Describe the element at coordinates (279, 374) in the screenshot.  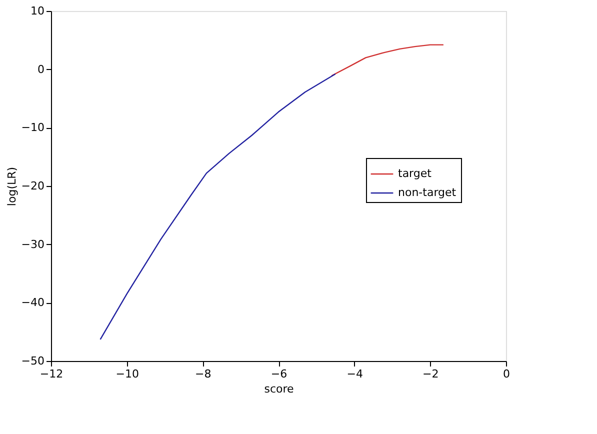
I see `x-tick-label: −6` at that location.